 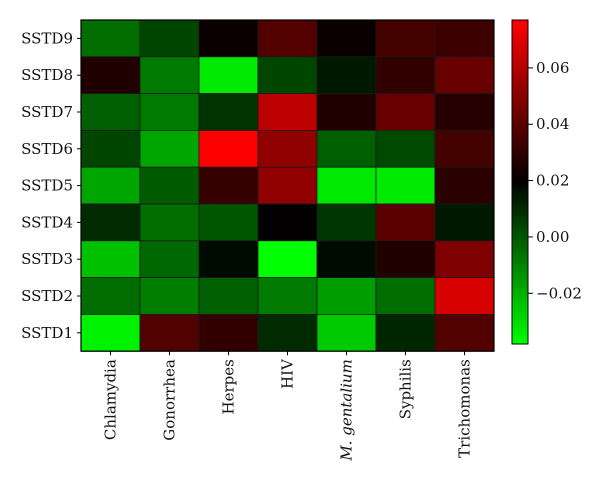 I want to click on column-label: Gonorrhea, so click(x=170, y=400).